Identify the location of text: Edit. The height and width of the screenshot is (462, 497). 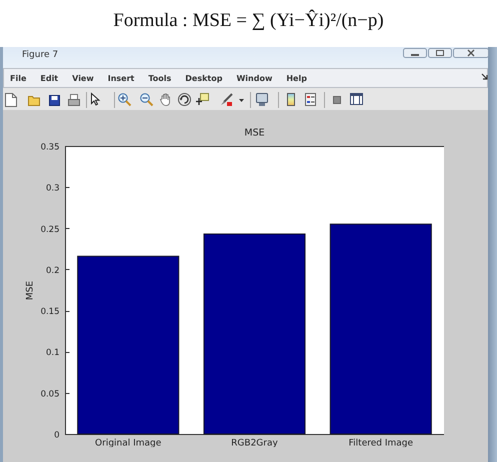
(49, 78).